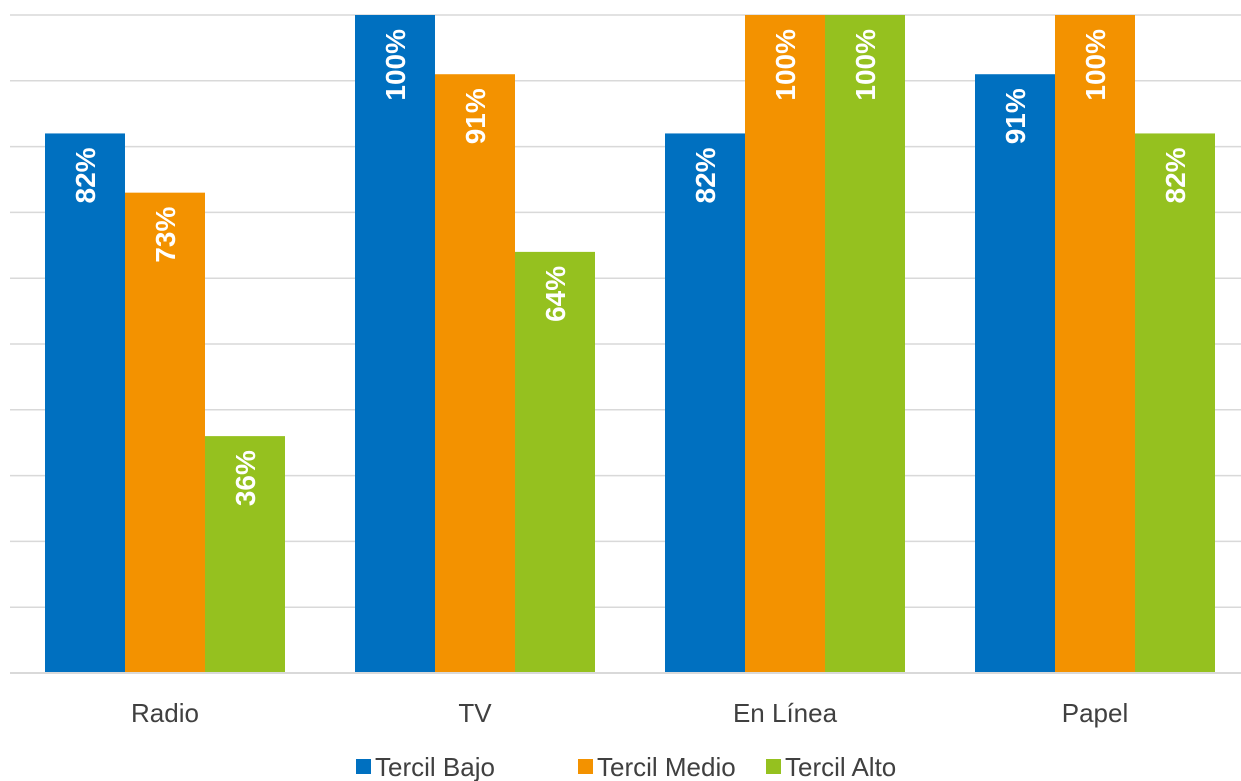 This screenshot has width=1241, height=781. I want to click on legend: Tercil Bajo Tercil Medio Tercil Alto, so click(626, 766).